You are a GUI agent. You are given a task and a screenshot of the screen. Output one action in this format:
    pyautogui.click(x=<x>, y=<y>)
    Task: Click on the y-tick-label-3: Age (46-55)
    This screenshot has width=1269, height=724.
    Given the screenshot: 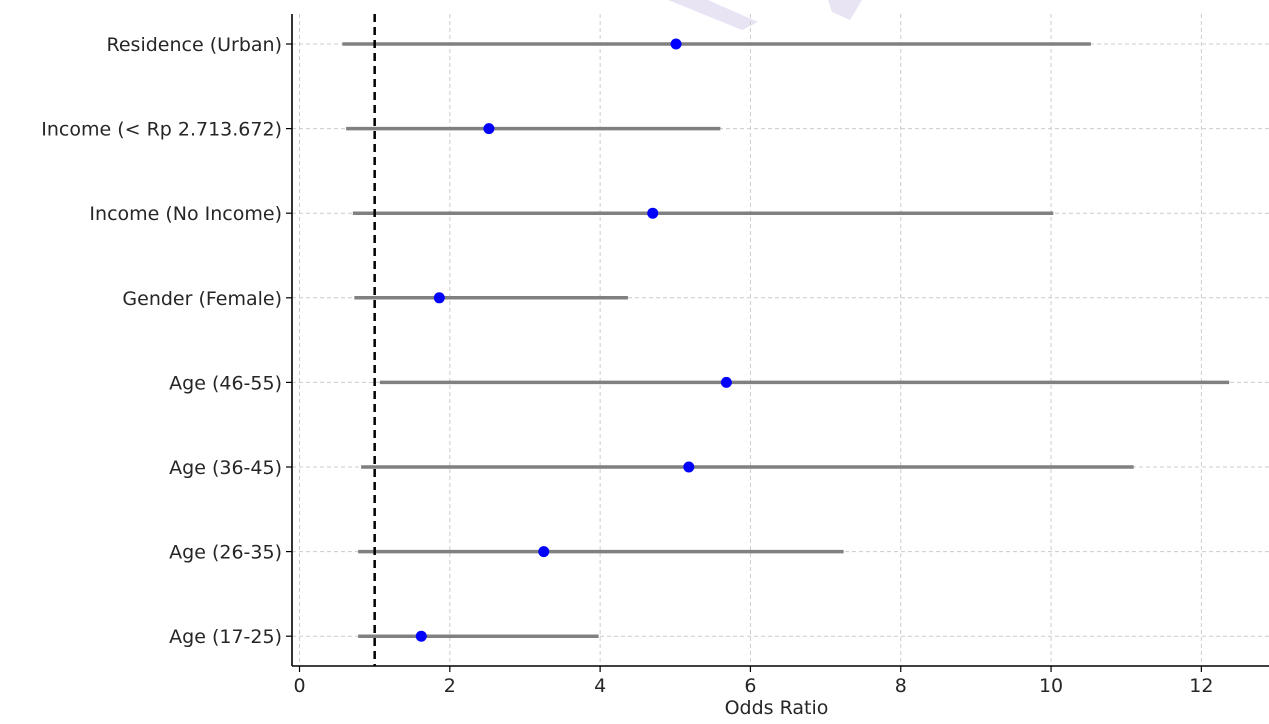 What is the action you would take?
    pyautogui.click(x=225, y=383)
    